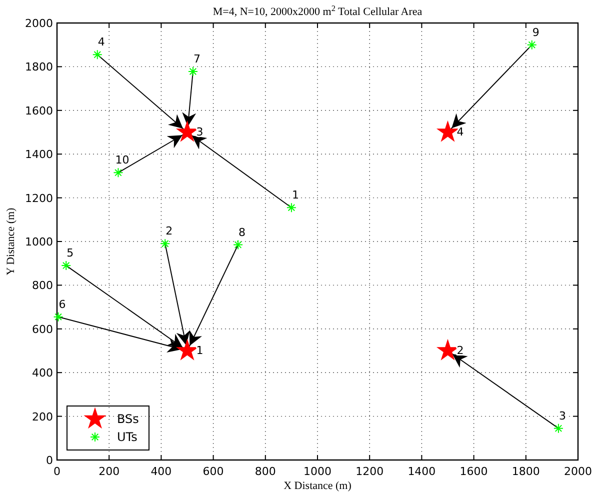  What do you see at coordinates (422, 471) in the screenshot?
I see `x-tick-label: 1400` at bounding box center [422, 471].